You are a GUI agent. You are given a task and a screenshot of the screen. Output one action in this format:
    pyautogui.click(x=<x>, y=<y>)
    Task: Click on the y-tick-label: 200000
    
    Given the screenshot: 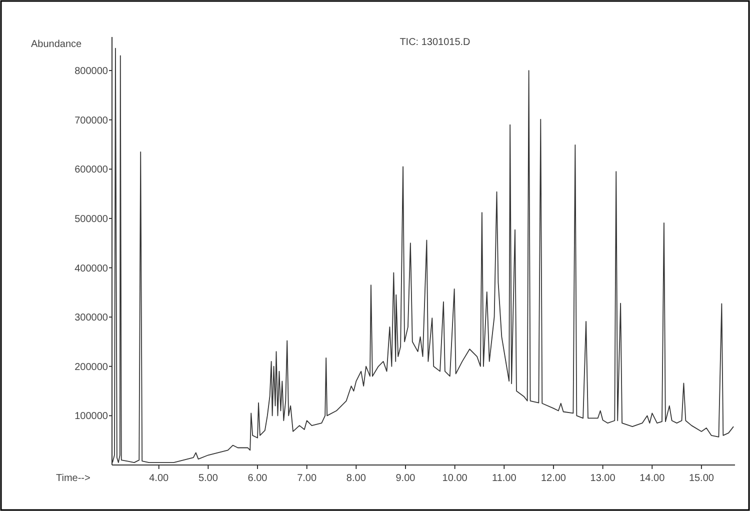 What is the action you would take?
    pyautogui.click(x=91, y=367)
    